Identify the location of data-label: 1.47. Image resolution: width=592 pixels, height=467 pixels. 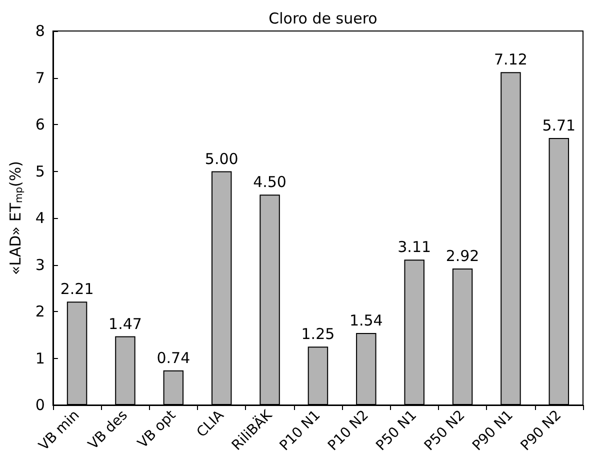
(125, 323).